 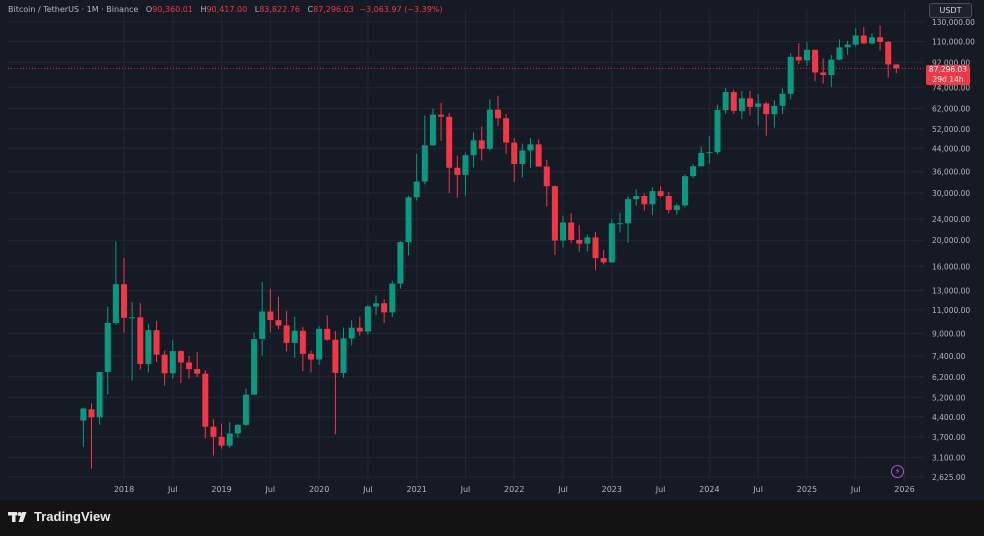 I want to click on currency-selector: USDT, so click(x=950, y=10).